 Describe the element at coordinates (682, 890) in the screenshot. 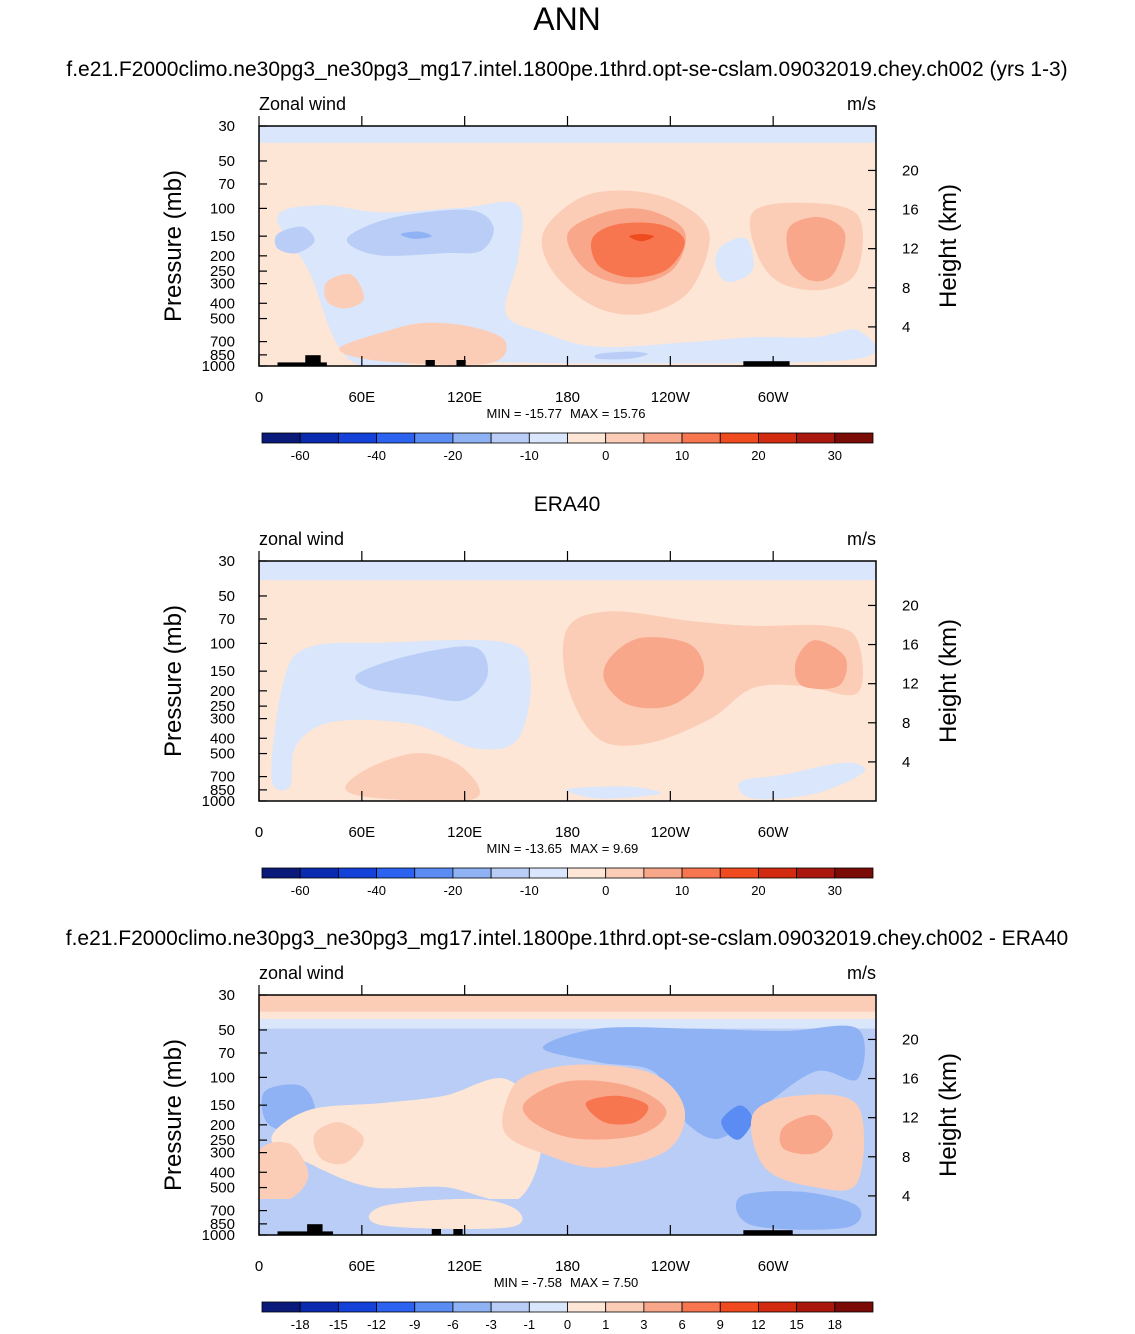

I see `colorbar-label: 10` at that location.